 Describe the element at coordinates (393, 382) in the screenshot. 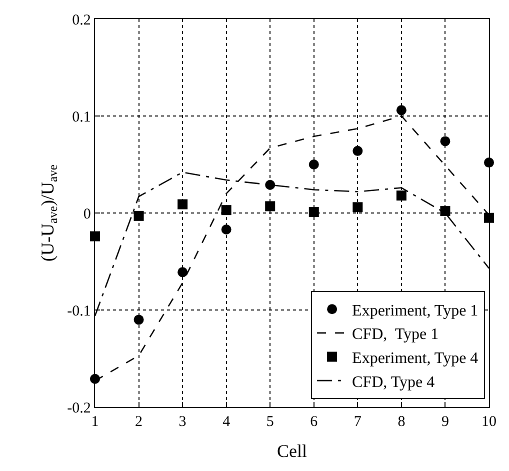

I see `legend-label: CFD, Type 4` at that location.